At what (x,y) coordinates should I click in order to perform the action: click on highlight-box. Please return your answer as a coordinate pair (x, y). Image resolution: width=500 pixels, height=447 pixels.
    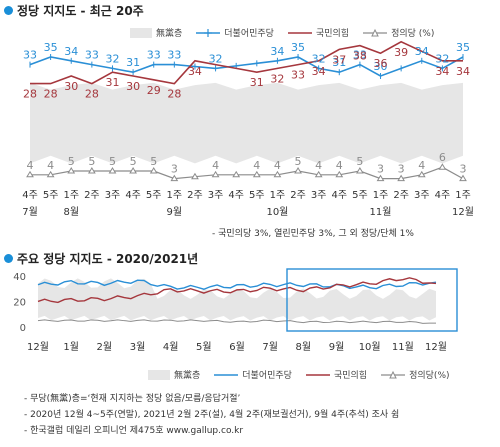
    Looking at the image, I should click on (372, 300).